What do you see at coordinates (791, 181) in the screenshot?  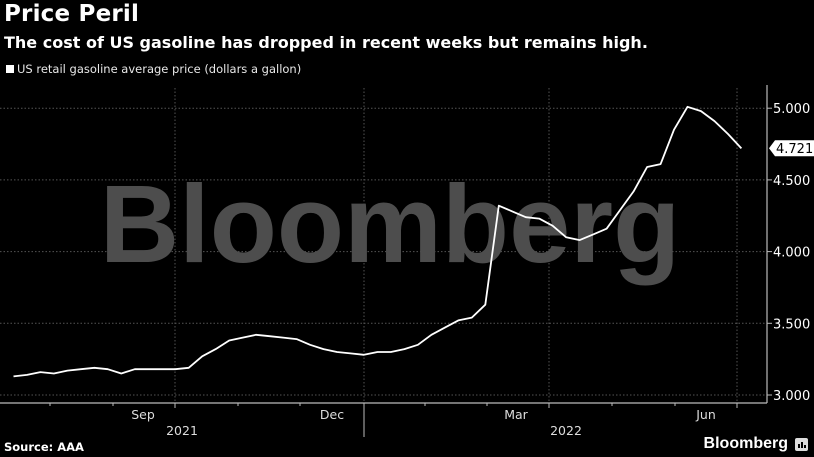 I see `svg-text: 4.500` at bounding box center [791, 181].